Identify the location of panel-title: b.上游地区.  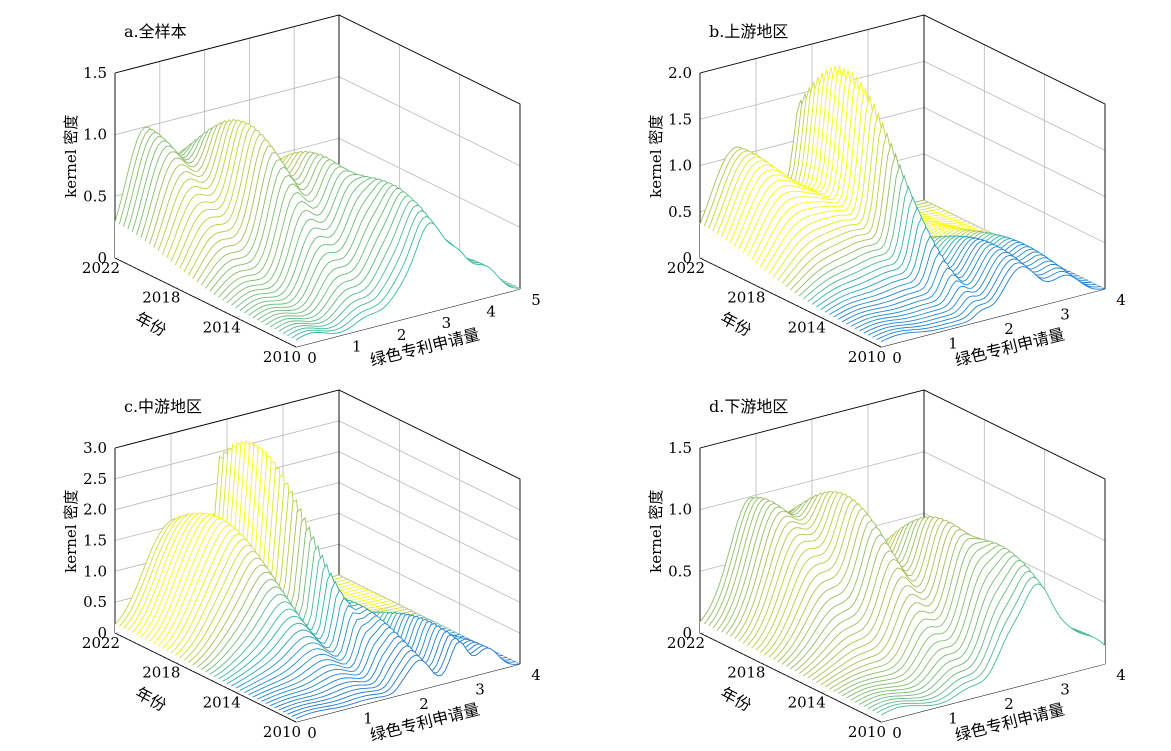
(748, 31).